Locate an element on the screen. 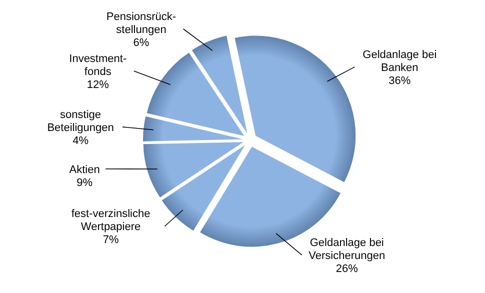  data-label: 12% is located at coordinates (98, 85).